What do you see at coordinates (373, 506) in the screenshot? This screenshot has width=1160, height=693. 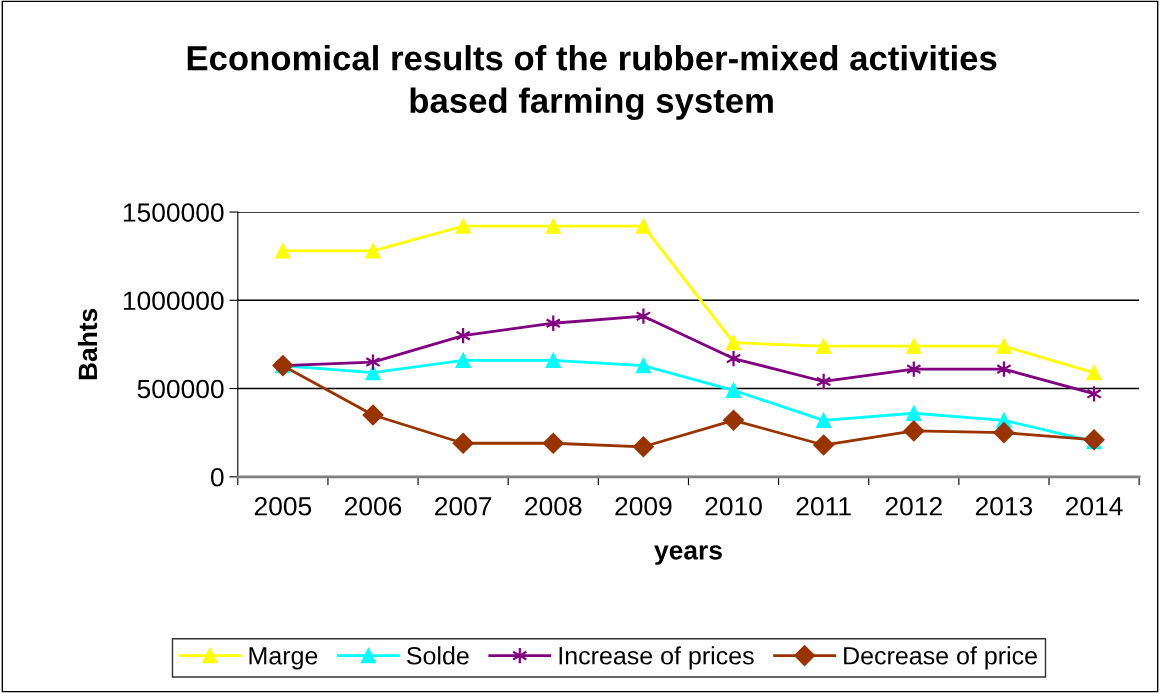 I see `x-tick-label: 2006` at bounding box center [373, 506].